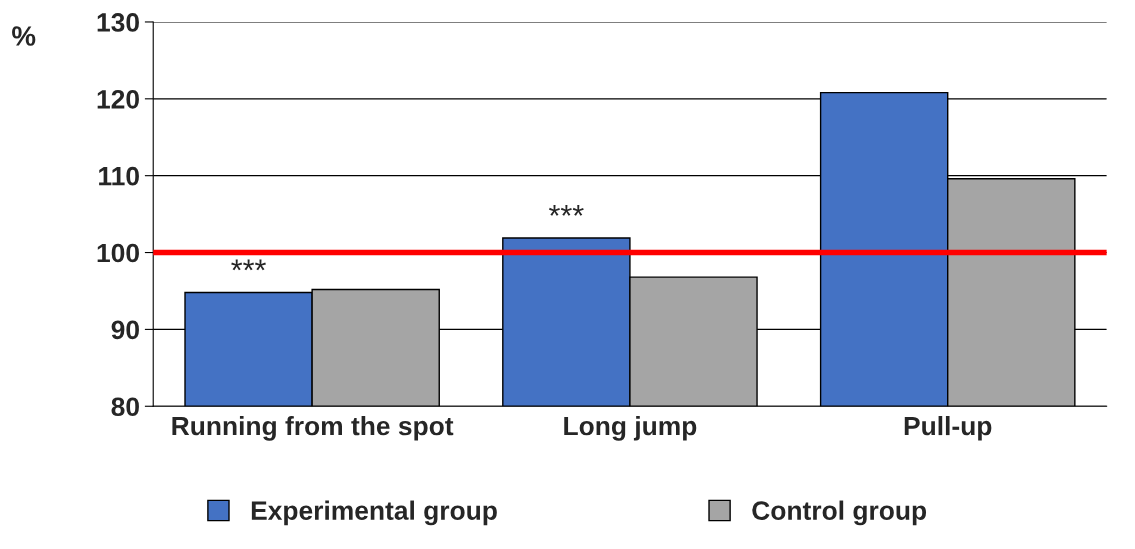 The height and width of the screenshot is (549, 1135). What do you see at coordinates (374, 513) in the screenshot?
I see `legend-label: Experimental group` at bounding box center [374, 513].